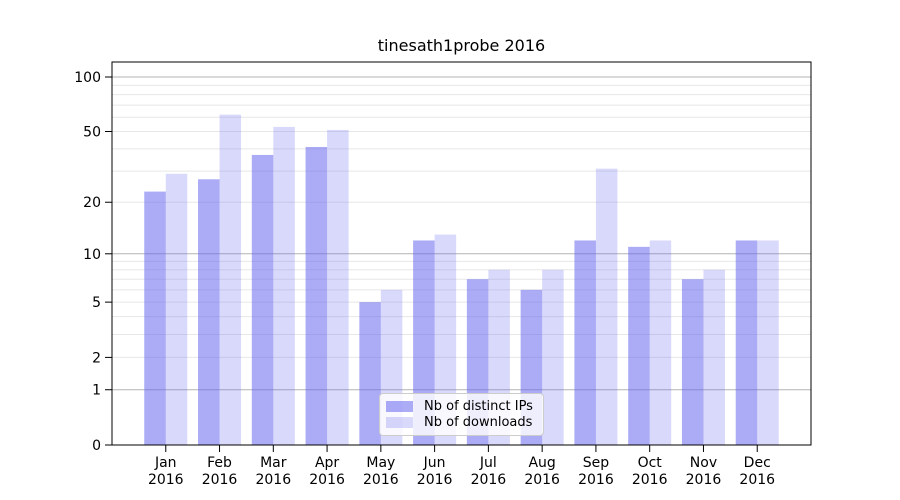 The width and height of the screenshot is (900, 500). I want to click on y-tick-label: 100, so click(87, 78).